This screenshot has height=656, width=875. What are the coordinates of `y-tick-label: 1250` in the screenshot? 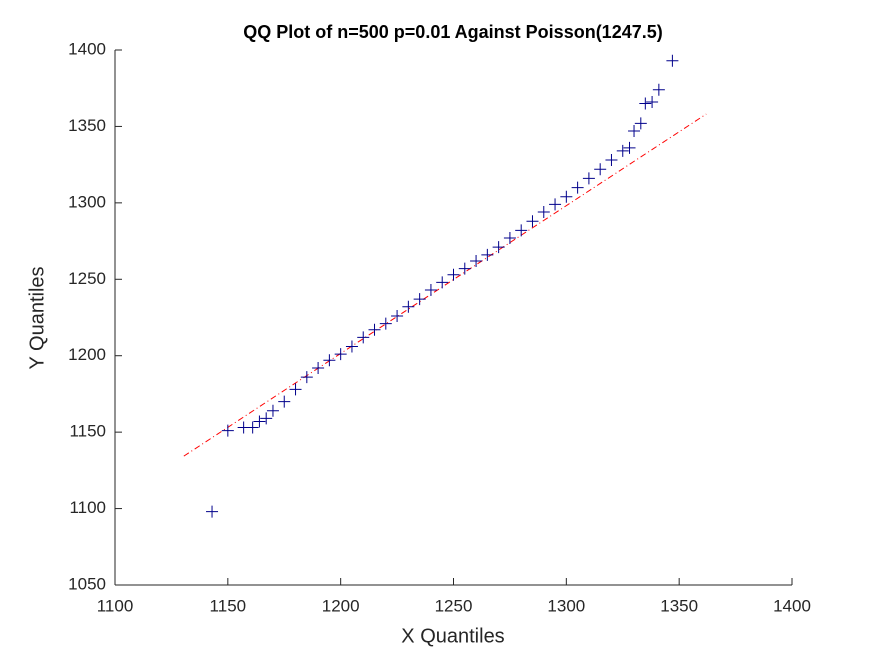 It's located at (87, 278).